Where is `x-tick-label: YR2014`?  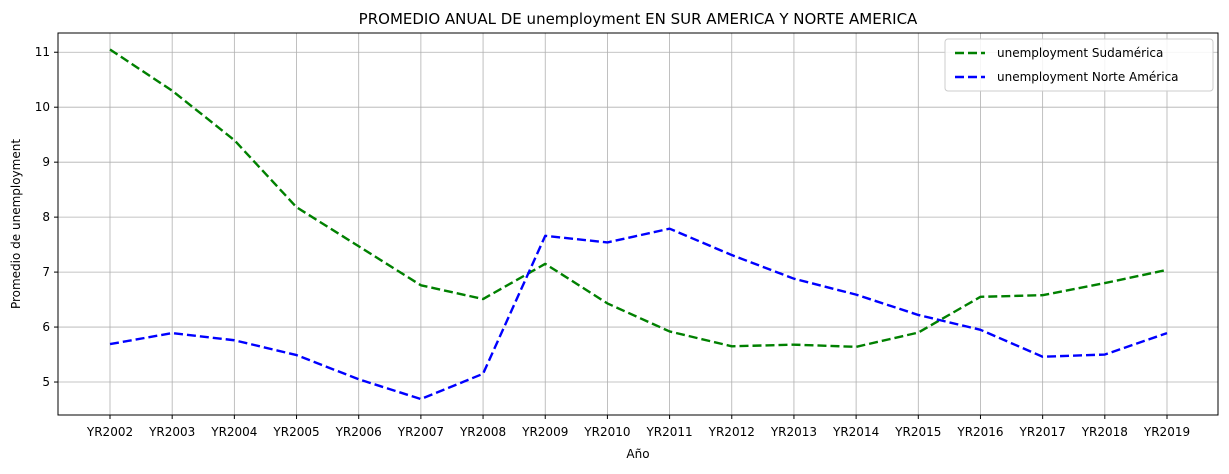
x-tick-label: YR2014 is located at coordinates (855, 432).